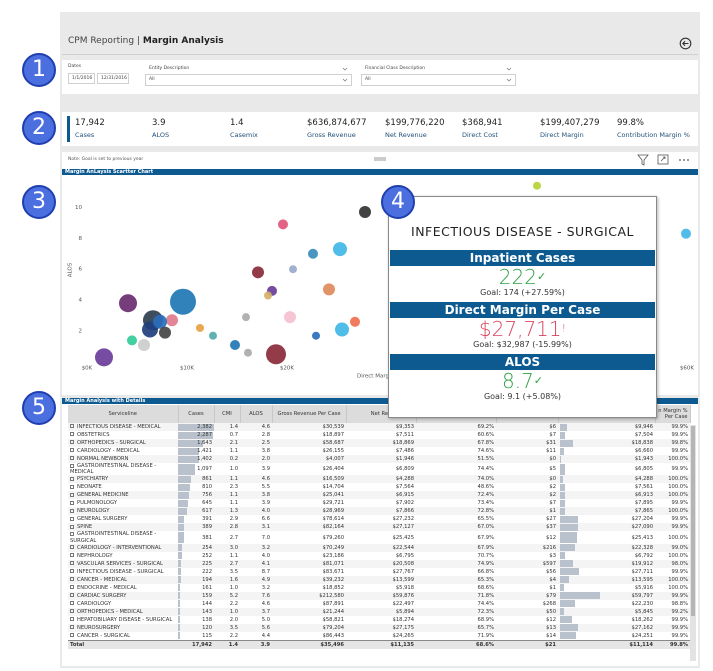 Image resolution: width=713 pixels, height=671 pixels. Describe the element at coordinates (527, 604) in the screenshot. I see `table-cell: $268` at that location.